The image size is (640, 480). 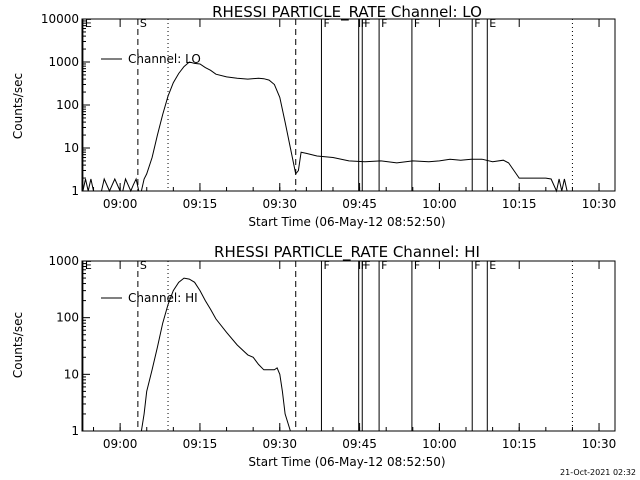 What do you see at coordinates (18, 106) in the screenshot?
I see `y-axis-label-lo: Counts/sec` at bounding box center [18, 106].